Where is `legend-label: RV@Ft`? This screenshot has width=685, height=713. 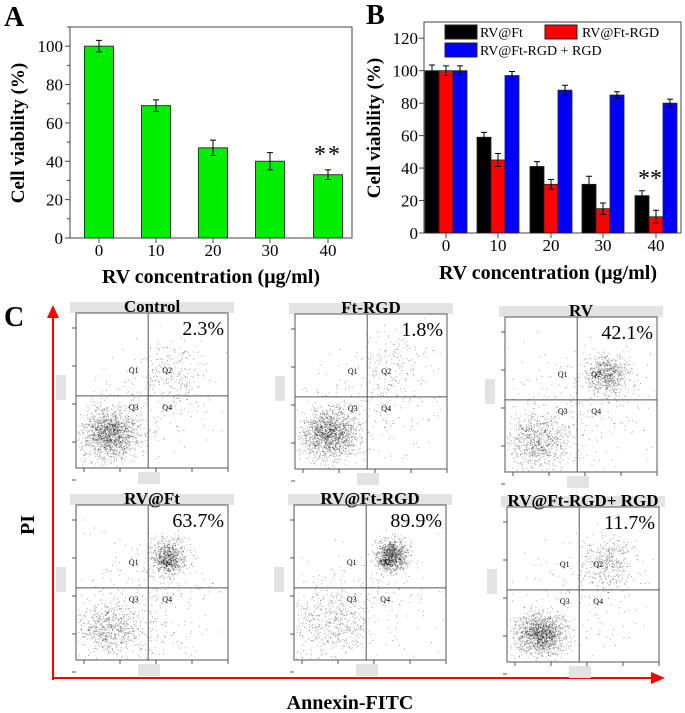
legend-label: RV@Ft is located at coordinates (501, 33).